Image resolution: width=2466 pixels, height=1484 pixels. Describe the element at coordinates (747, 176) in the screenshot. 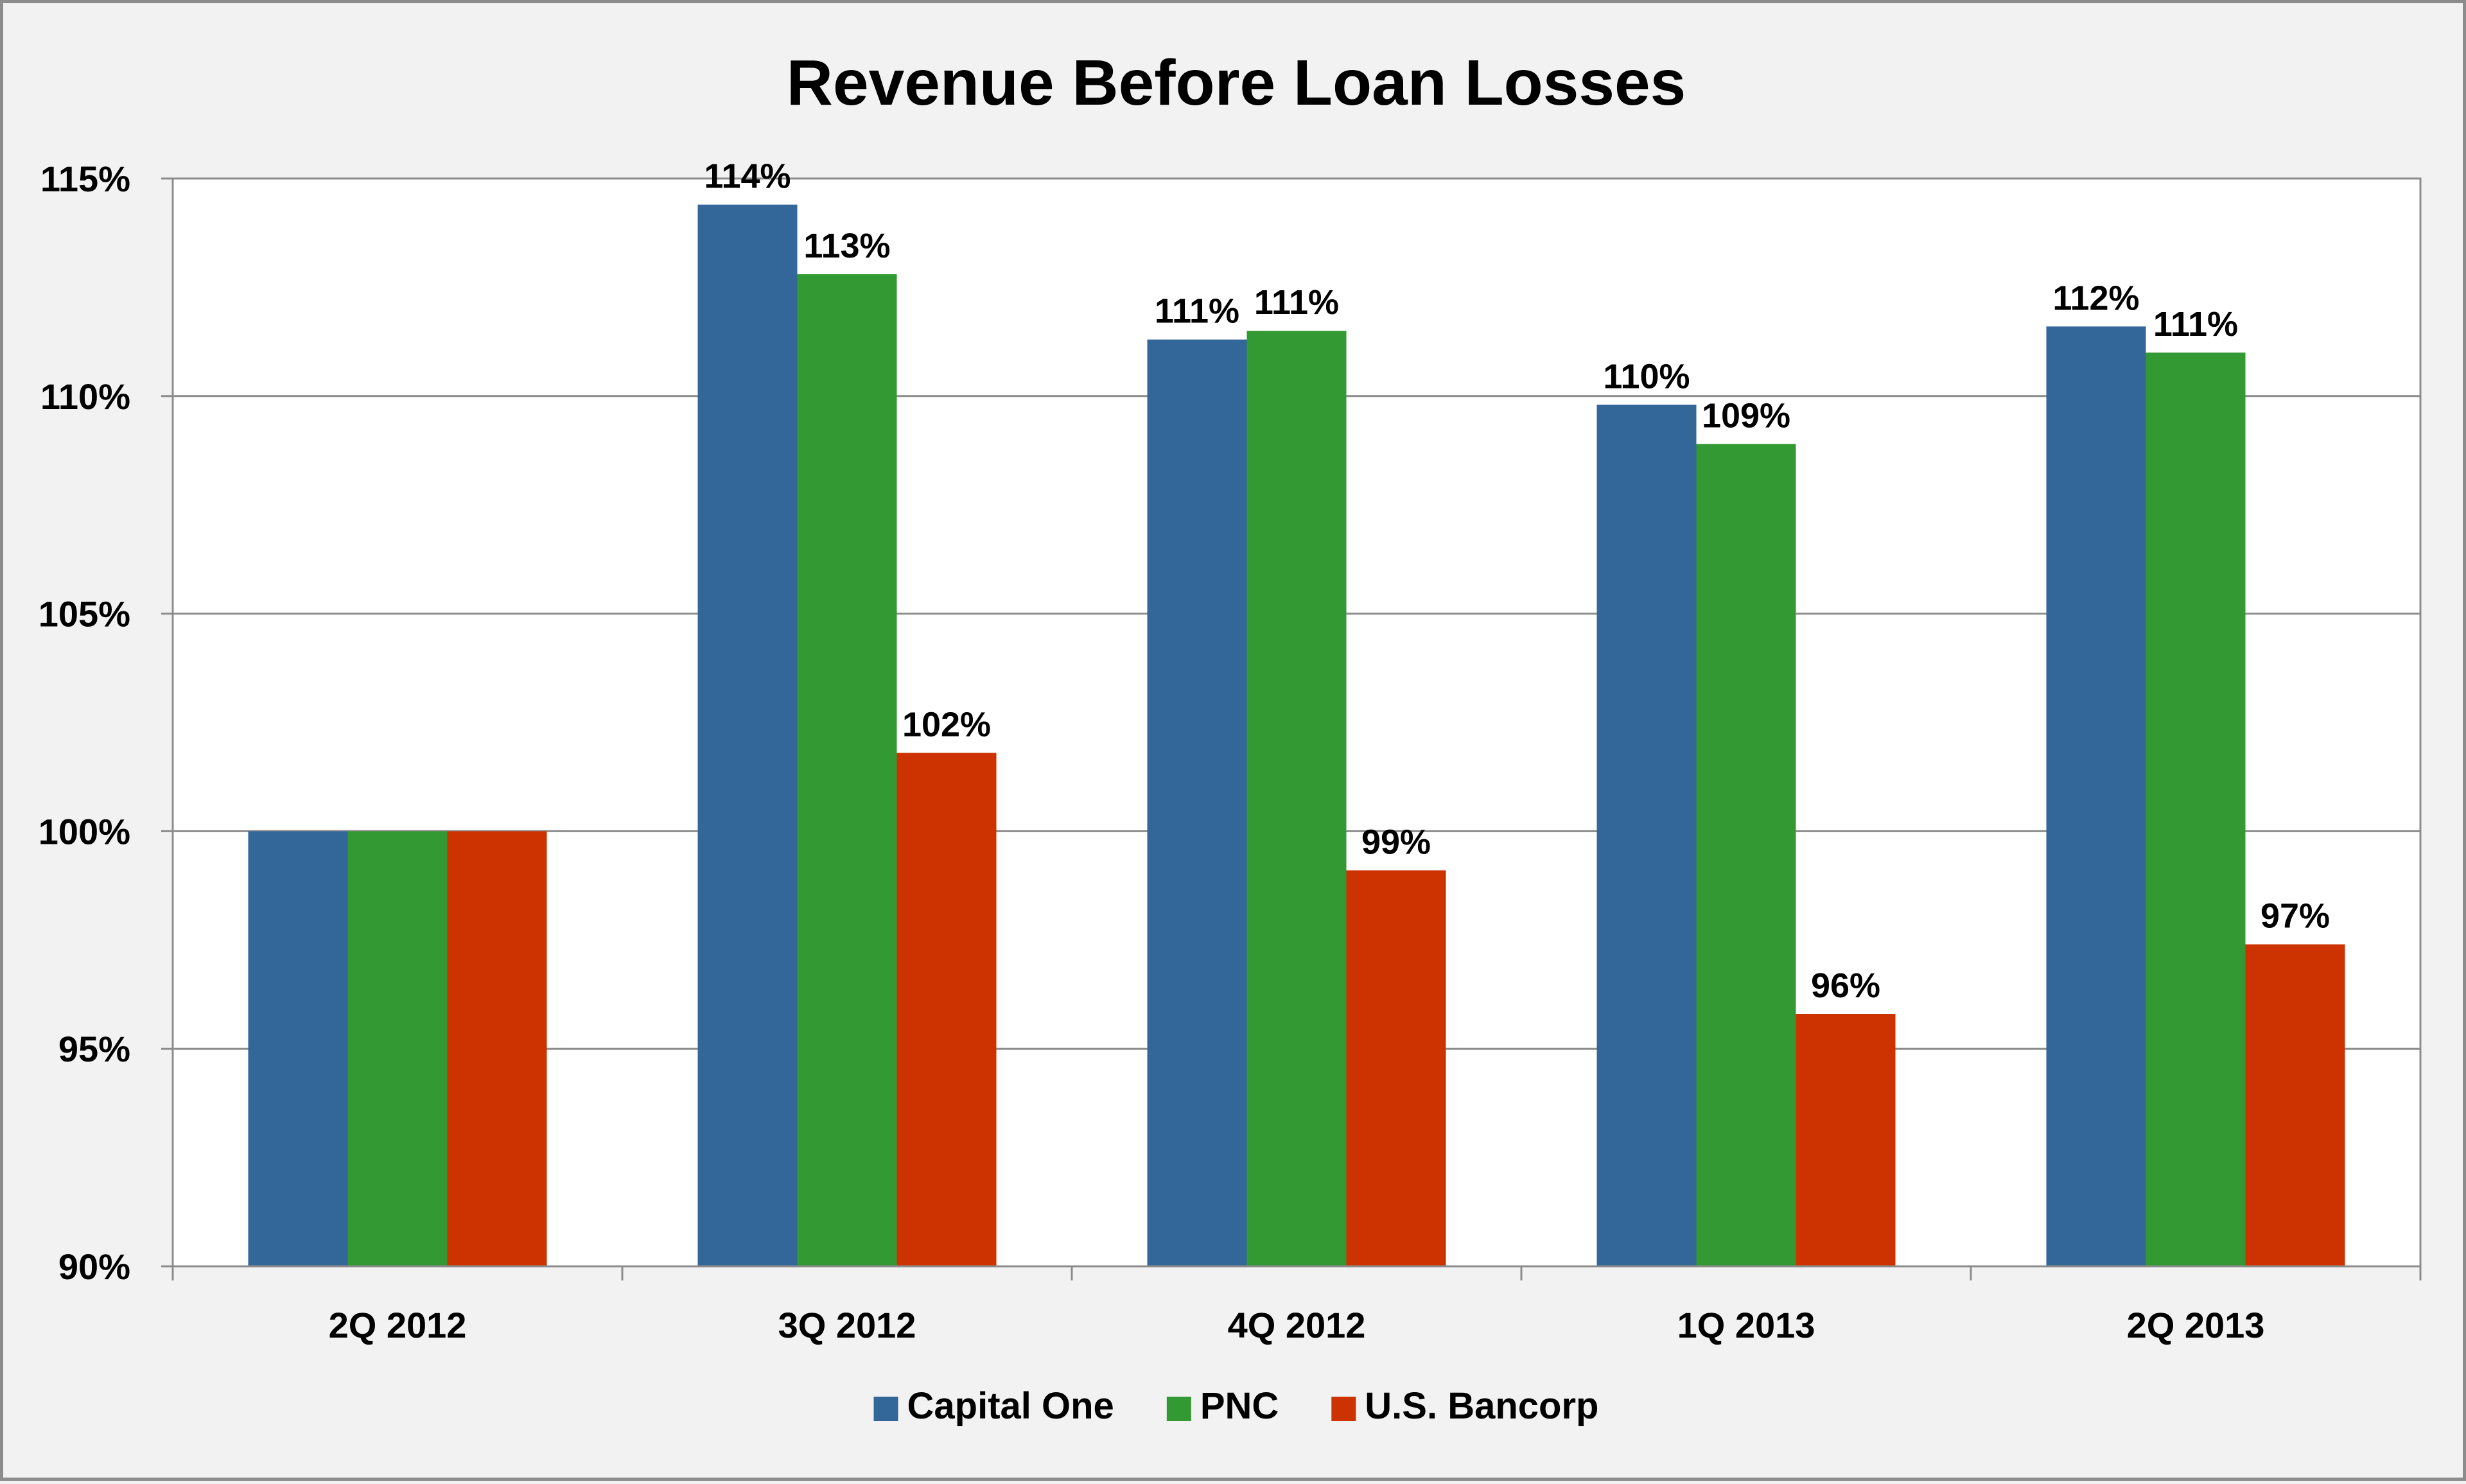

I see `data-label: 114%` at that location.